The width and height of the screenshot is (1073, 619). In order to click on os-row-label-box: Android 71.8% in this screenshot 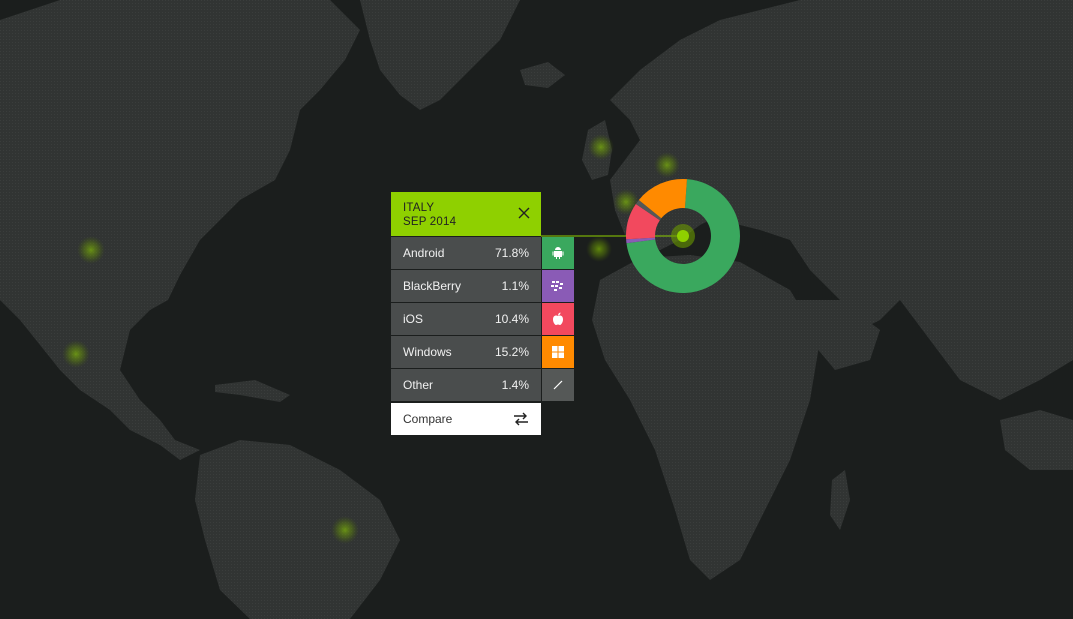, I will do `click(466, 253)`.